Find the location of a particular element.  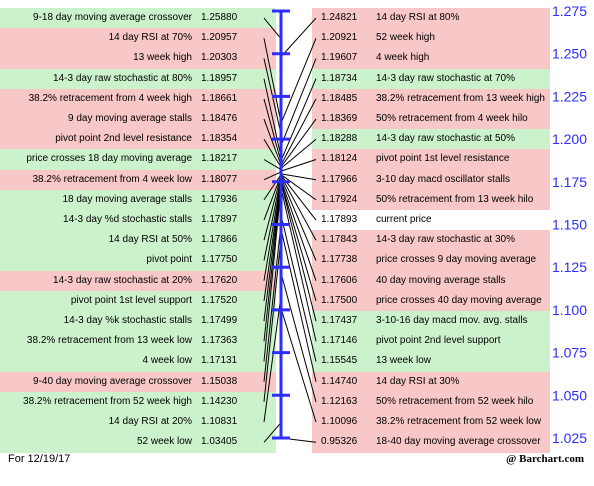

left-level-row: 14 day RSI at 50% 1.17866 is located at coordinates (138, 240).